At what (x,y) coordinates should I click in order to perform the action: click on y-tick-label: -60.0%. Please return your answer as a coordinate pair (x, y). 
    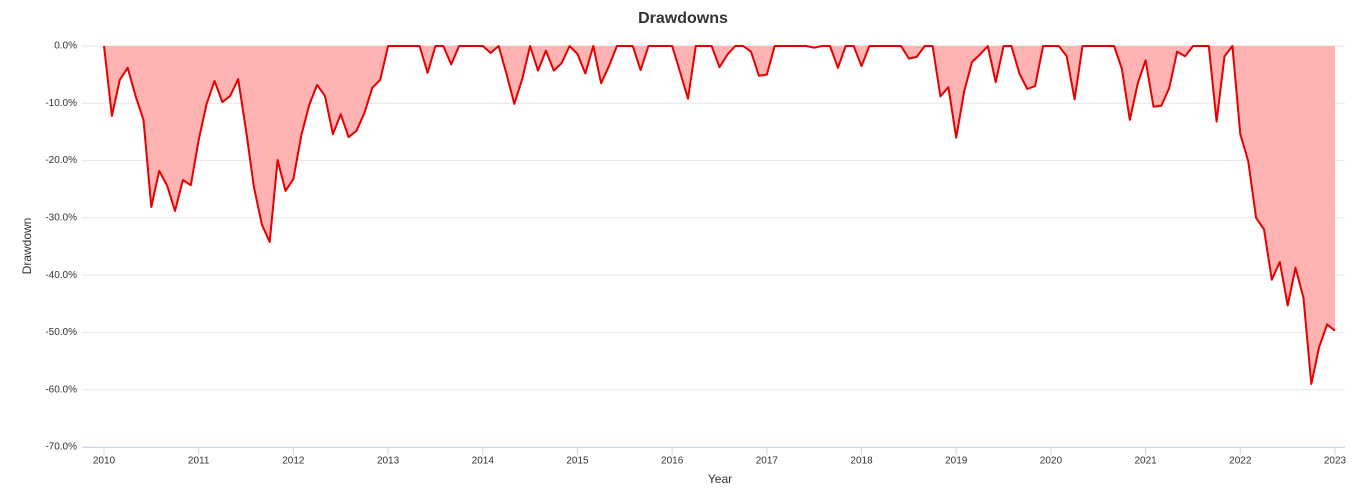
    Looking at the image, I should click on (61, 389).